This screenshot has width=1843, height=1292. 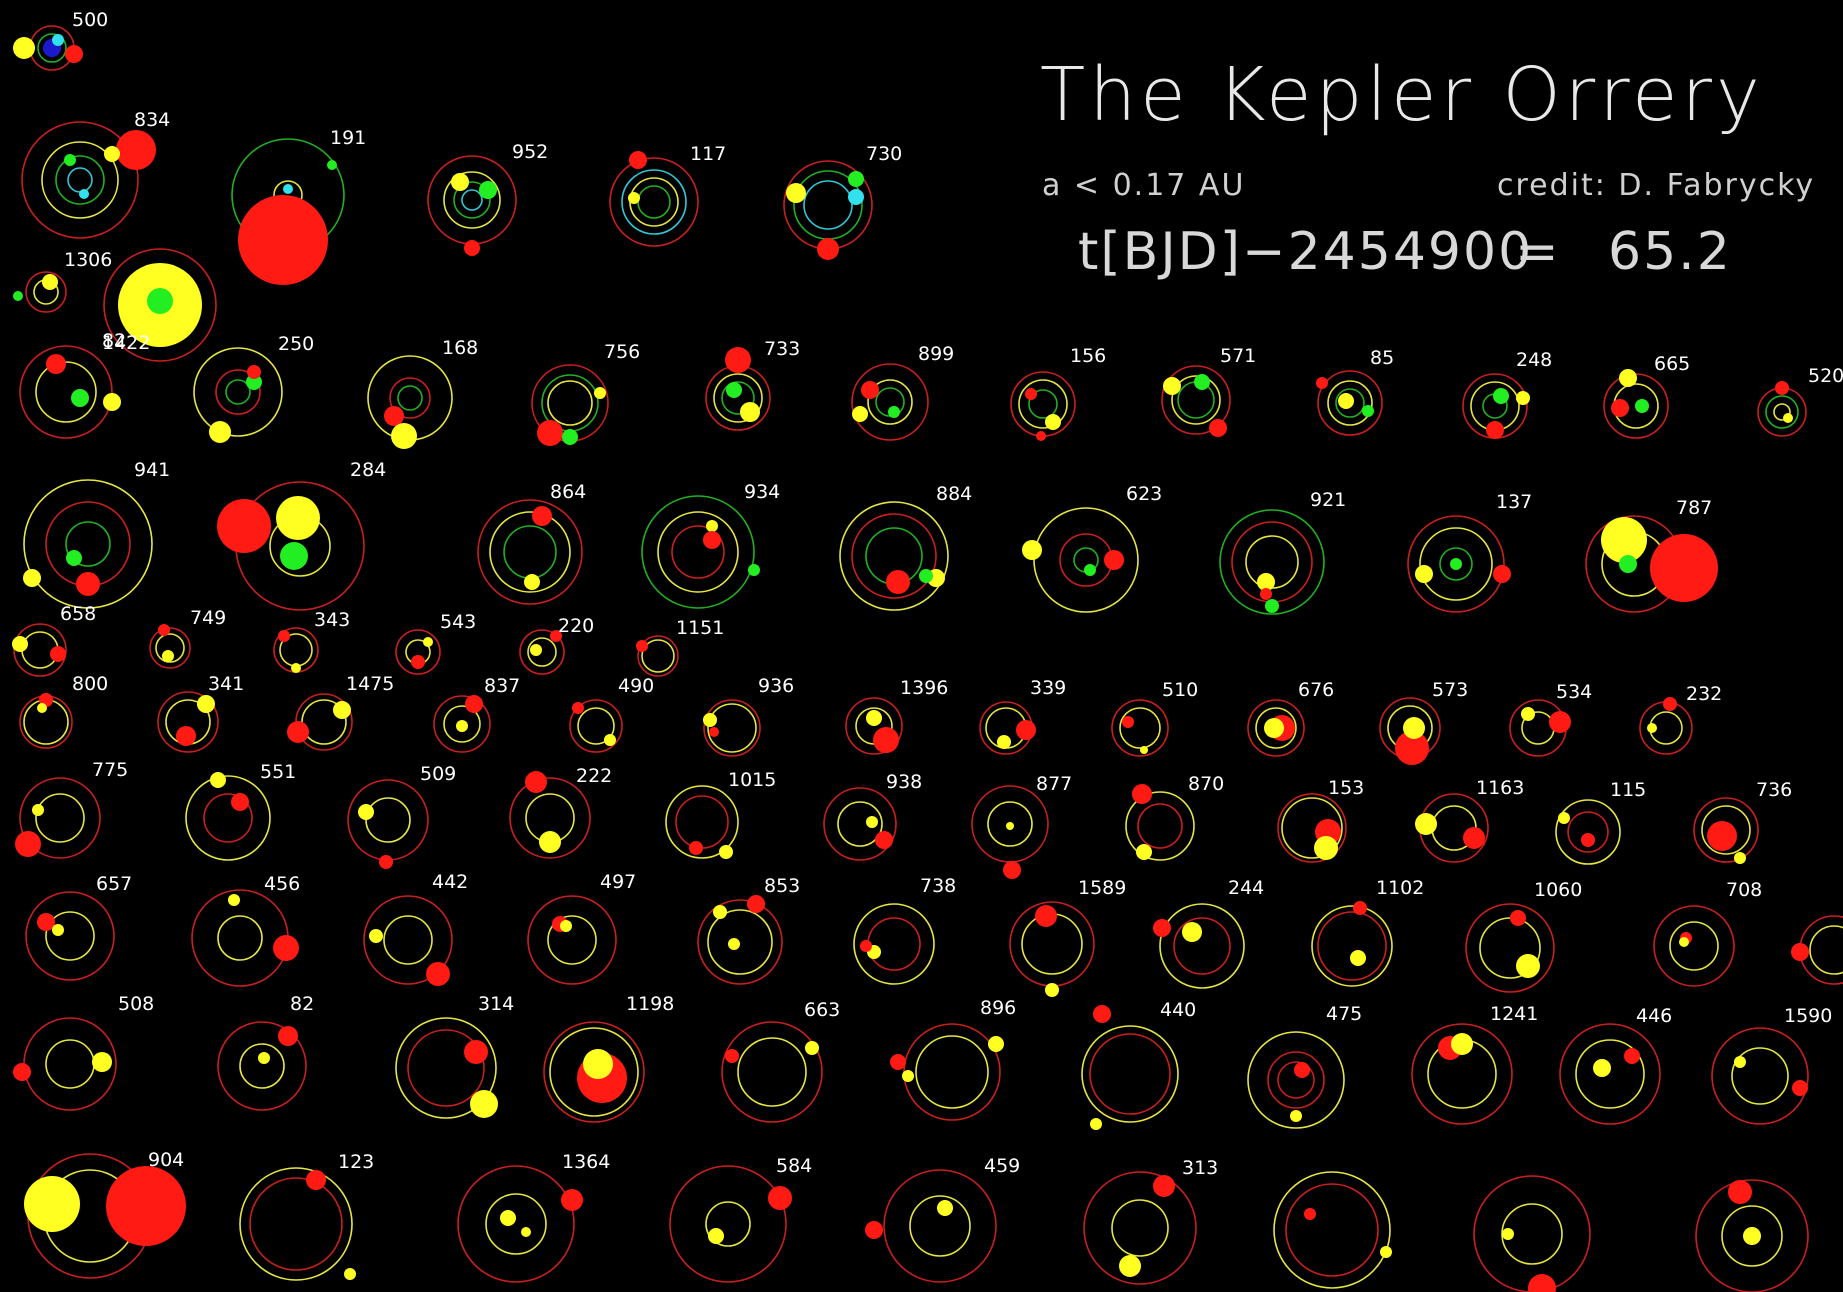 I want to click on planetary-system: 1475, so click(x=340, y=712).